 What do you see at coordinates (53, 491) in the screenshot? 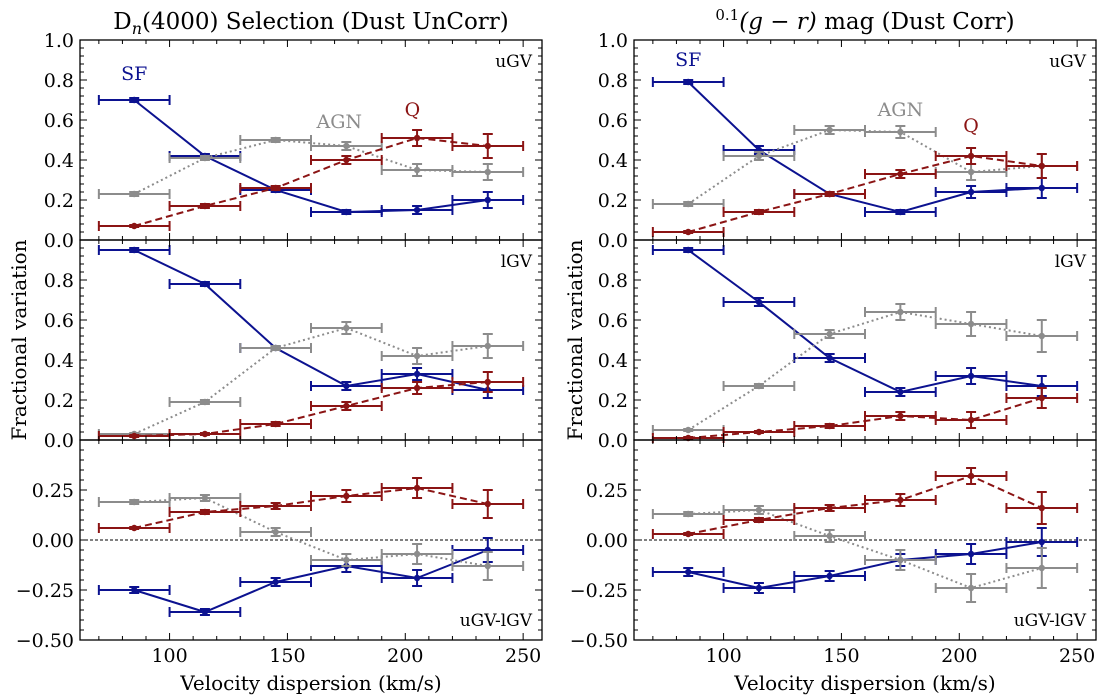
I see `y-tick-label: 0.25` at bounding box center [53, 491].